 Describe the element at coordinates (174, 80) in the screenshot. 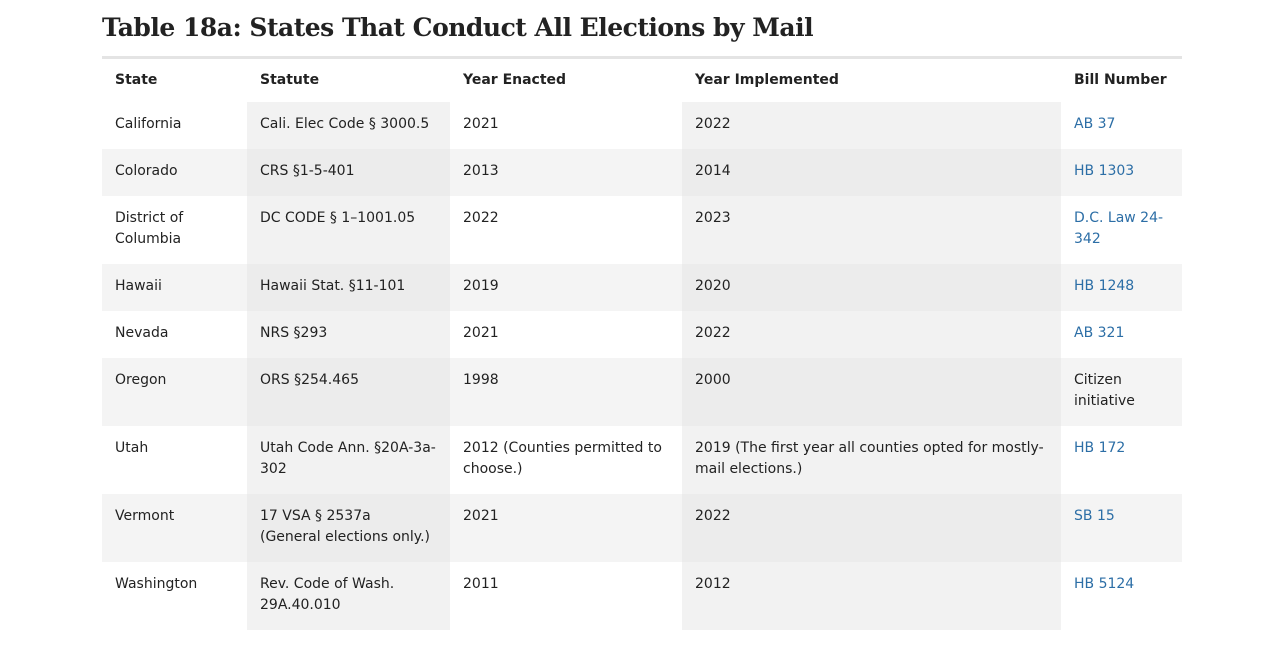

I see `header-state: State` at that location.